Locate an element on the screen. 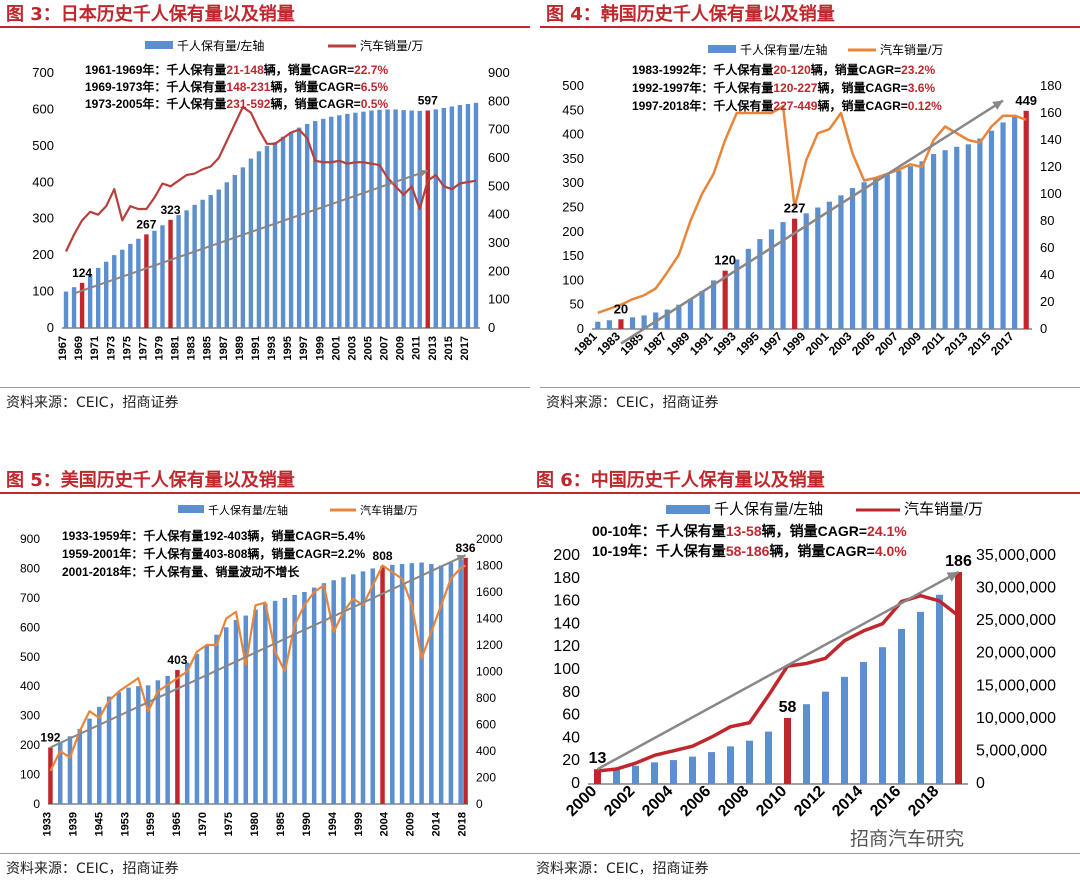 This screenshot has width=1080, height=885. y2-tick-label: 2000 is located at coordinates (489, 539).